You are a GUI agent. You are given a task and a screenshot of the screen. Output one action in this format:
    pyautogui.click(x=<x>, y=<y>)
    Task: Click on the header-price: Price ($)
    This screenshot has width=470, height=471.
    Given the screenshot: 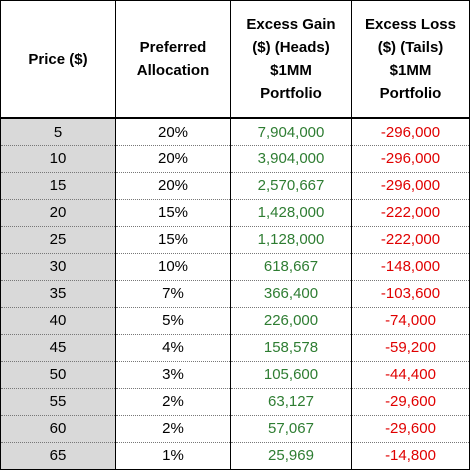 What is the action you would take?
    pyautogui.click(x=58, y=59)
    